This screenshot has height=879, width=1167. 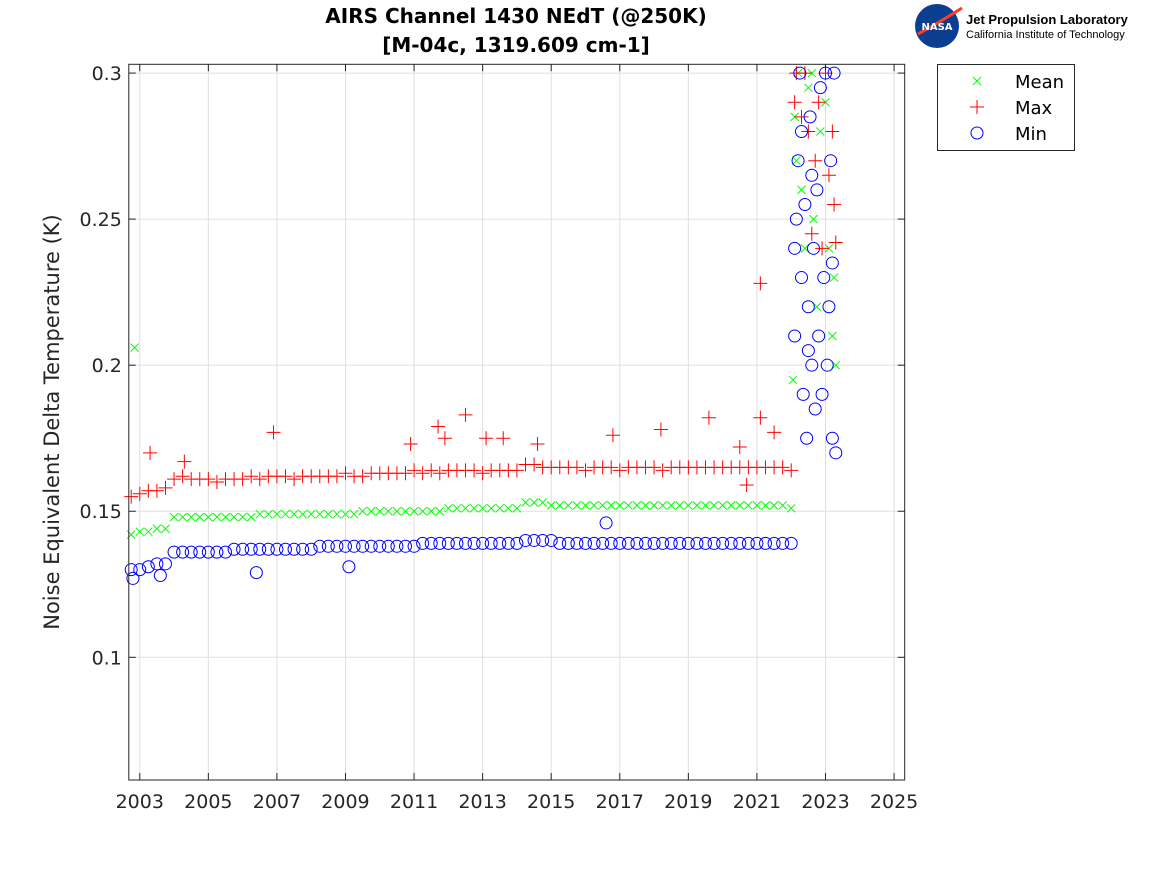 What do you see at coordinates (1045, 35) in the screenshot?
I see `jpl-subtitle: California Institute of Technology` at bounding box center [1045, 35].